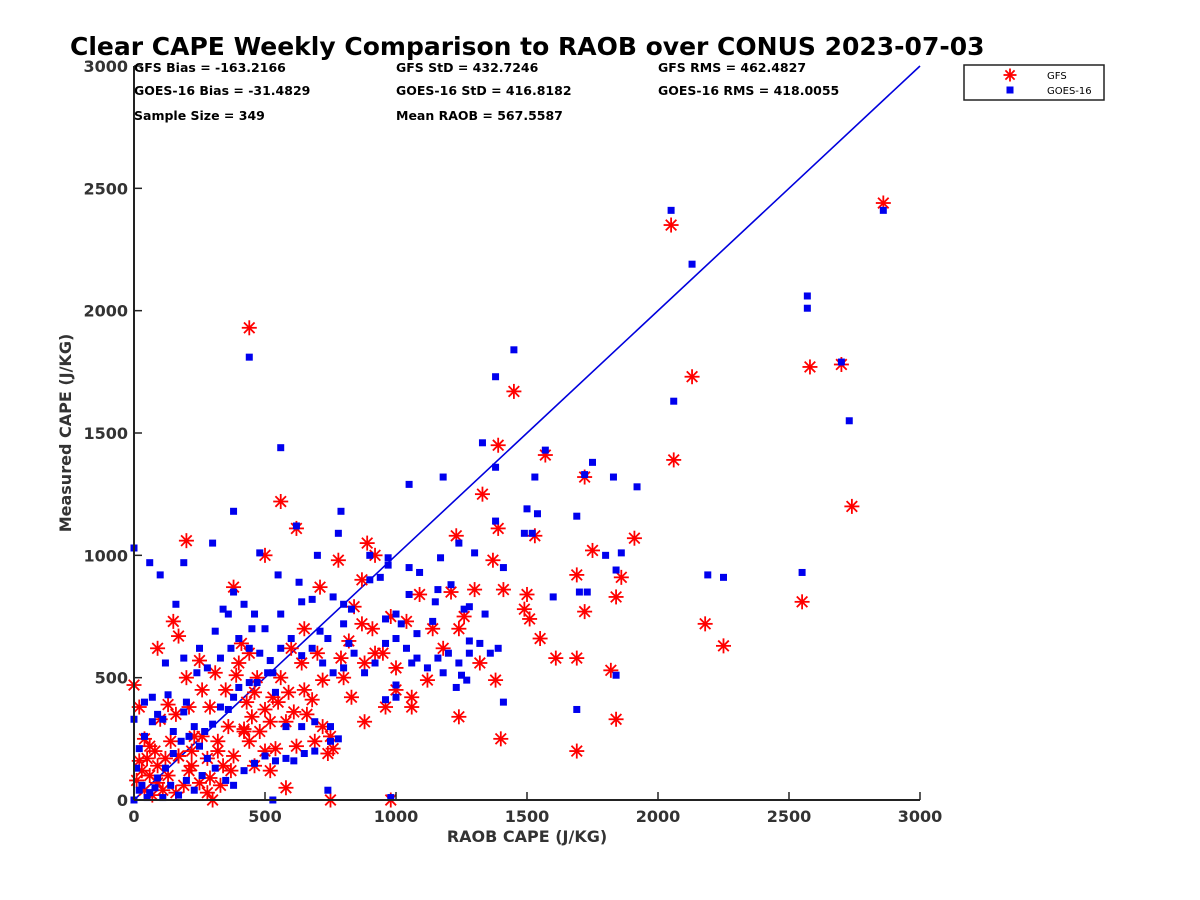 The width and height of the screenshot is (1200, 900). Describe the element at coordinates (105, 66) in the screenshot. I see `y-tick-label: 3000` at that location.